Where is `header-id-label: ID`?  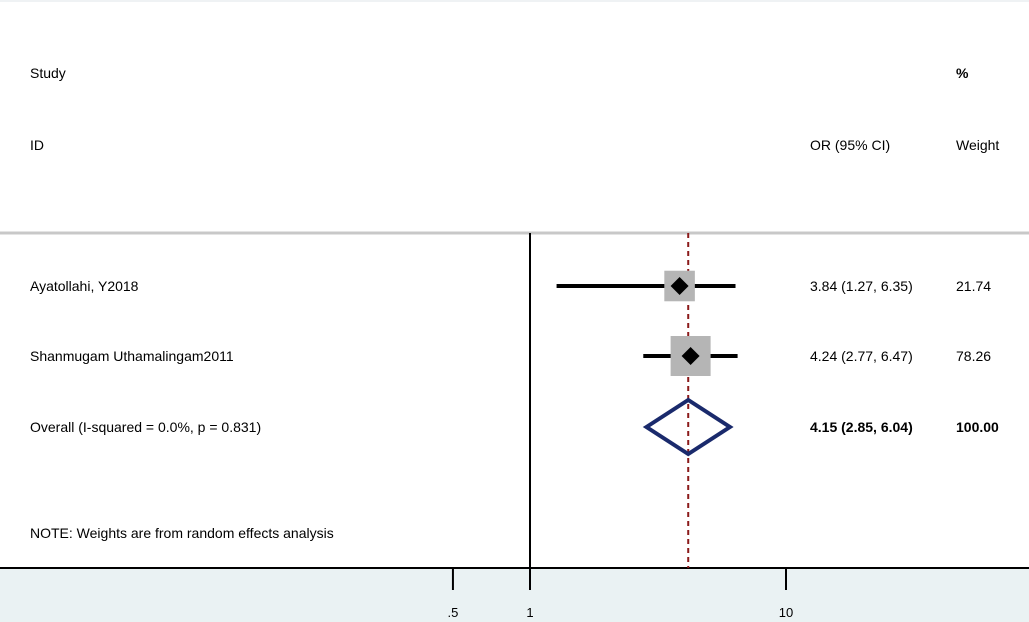
header-id-label: ID is located at coordinates (37, 145).